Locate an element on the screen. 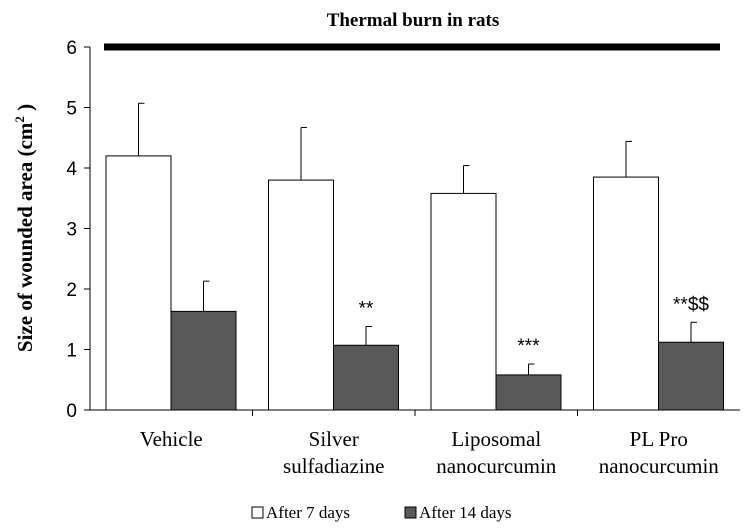 The width and height of the screenshot is (743, 530). x-tick-label: sulfadiazine is located at coordinates (333, 466).